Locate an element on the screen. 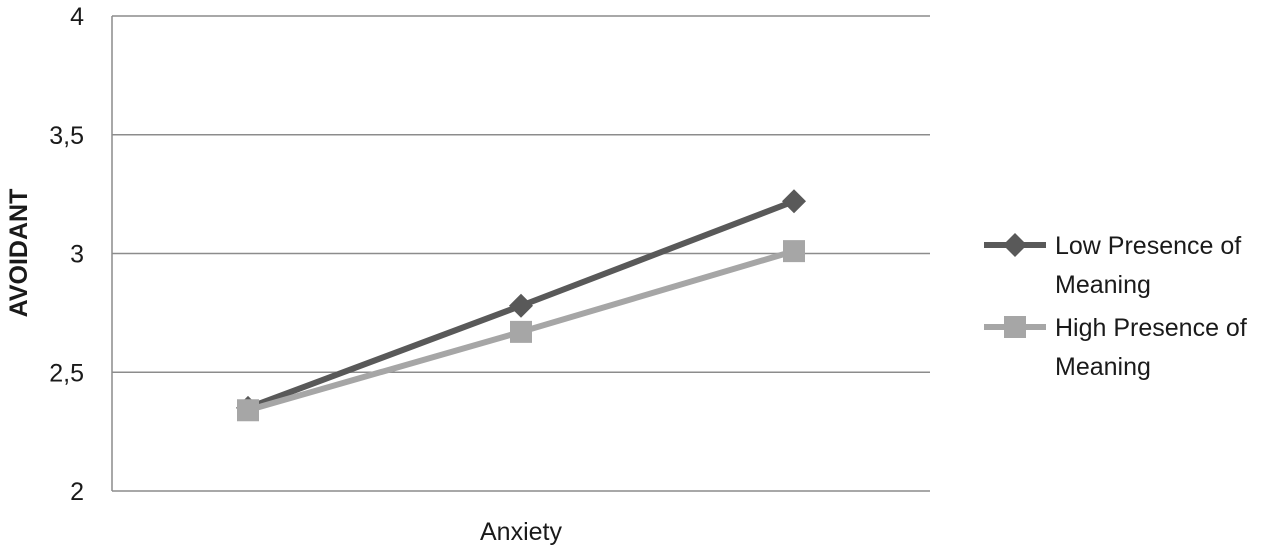 This screenshot has height=557, width=1268. x-axis-label: Anxiety is located at coordinates (521, 532).